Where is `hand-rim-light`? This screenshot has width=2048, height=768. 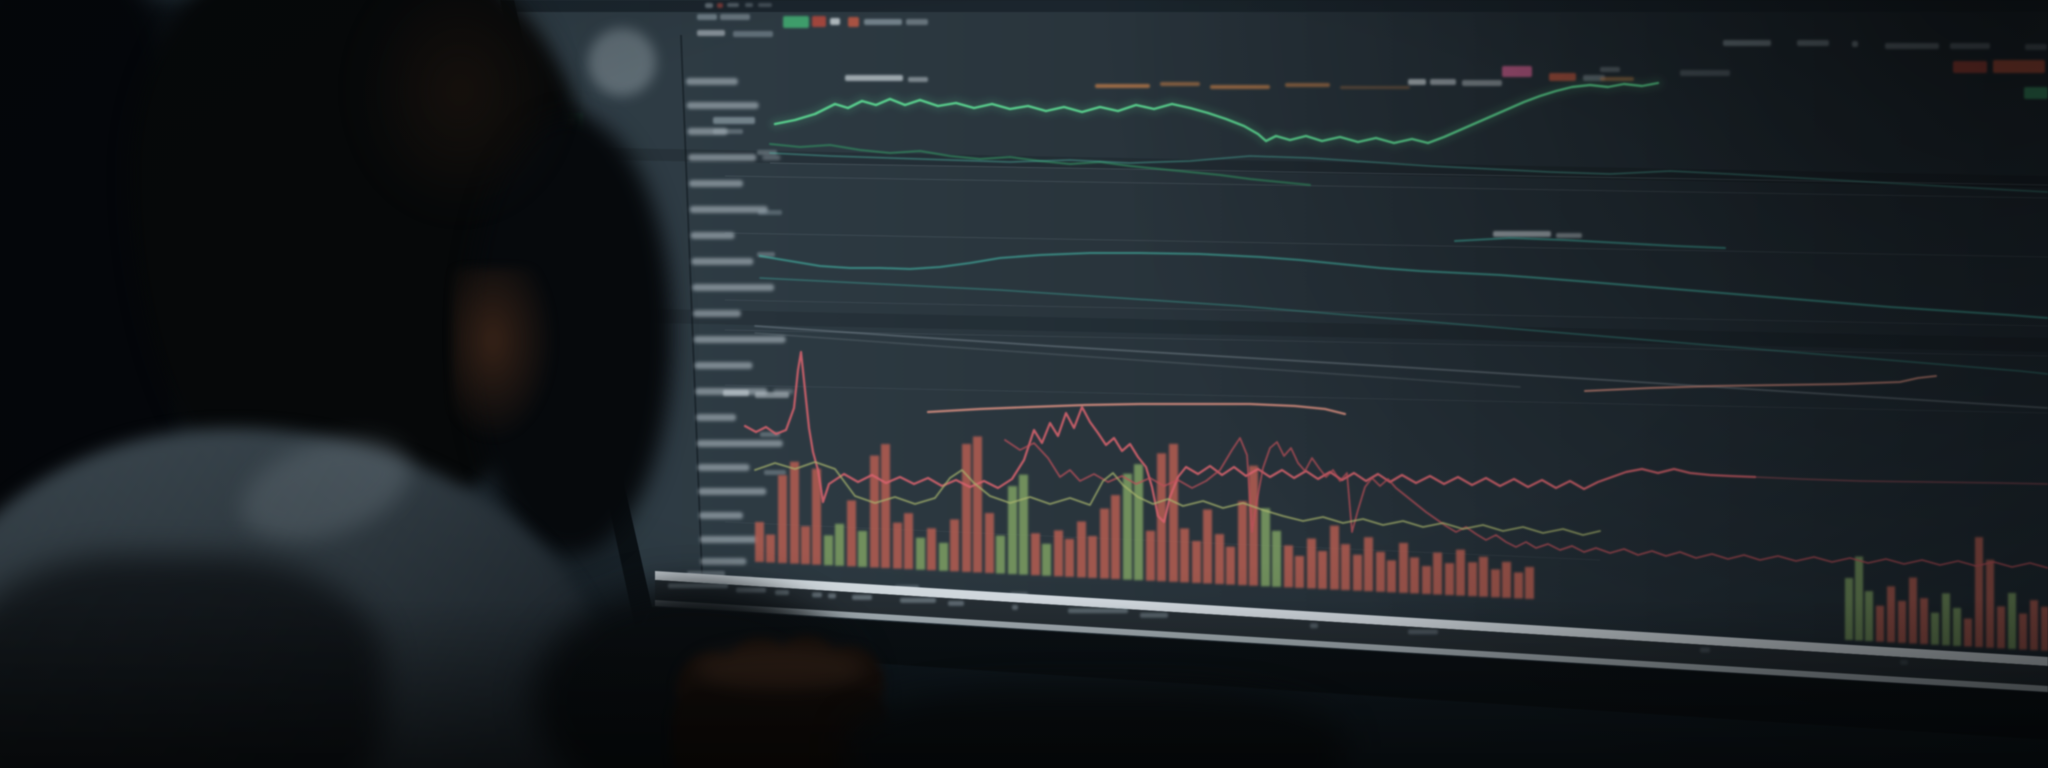 hand-rim-light is located at coordinates (780, 669).